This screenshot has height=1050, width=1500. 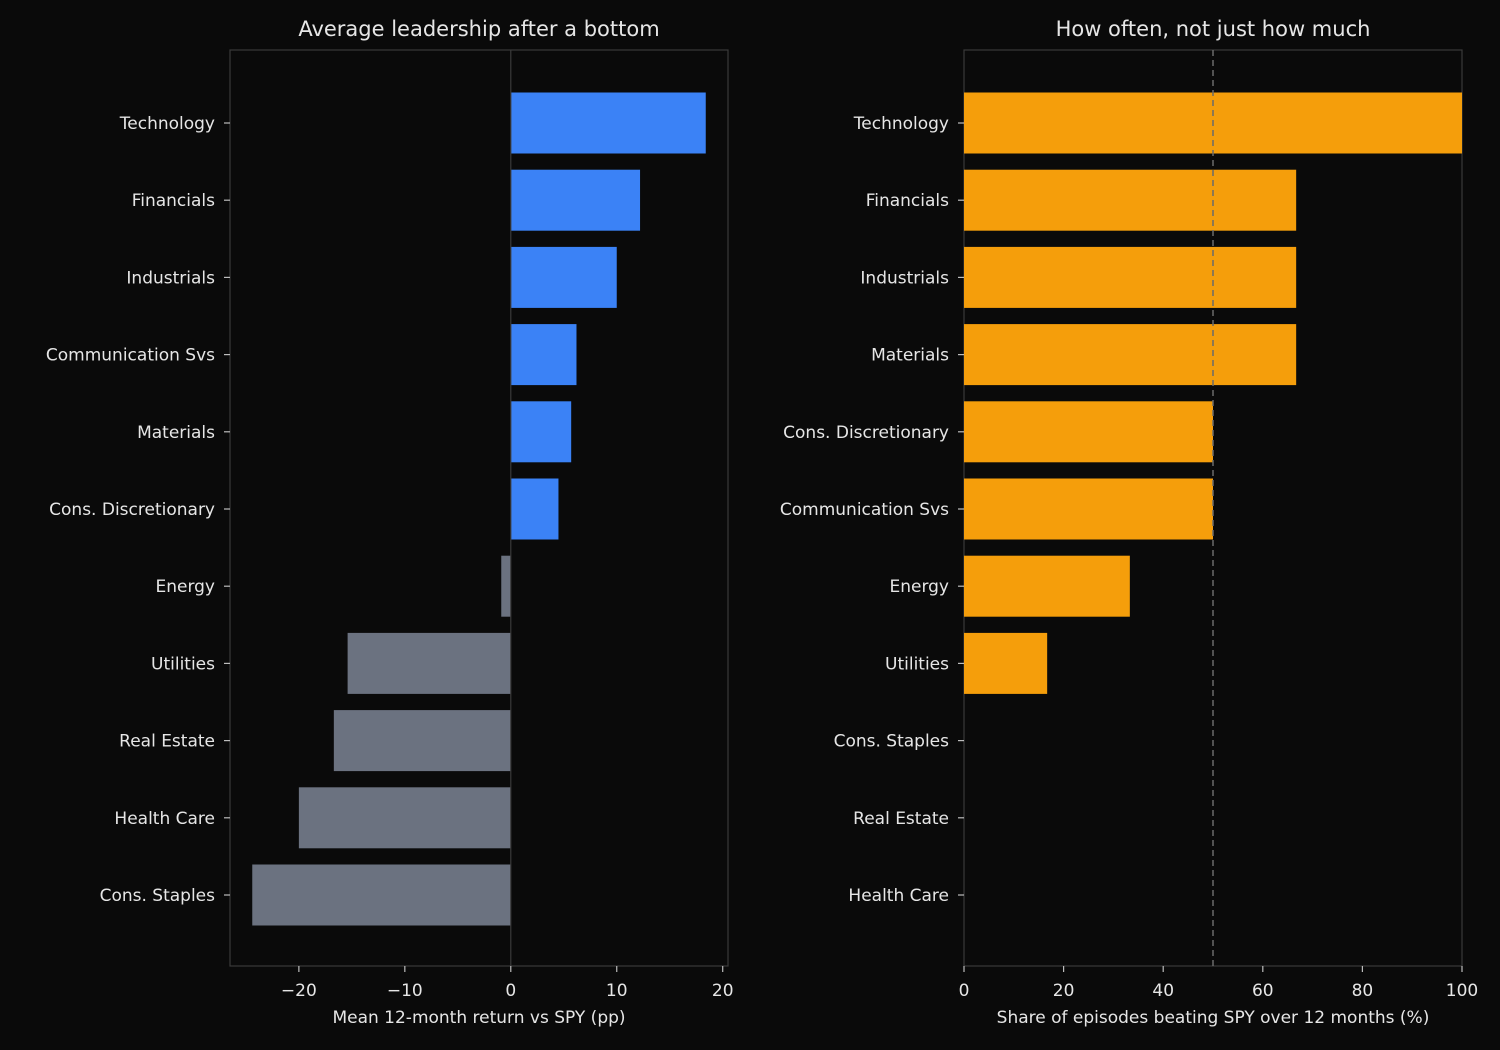 What do you see at coordinates (1263, 991) in the screenshot?
I see `x-tick-label: 60` at bounding box center [1263, 991].